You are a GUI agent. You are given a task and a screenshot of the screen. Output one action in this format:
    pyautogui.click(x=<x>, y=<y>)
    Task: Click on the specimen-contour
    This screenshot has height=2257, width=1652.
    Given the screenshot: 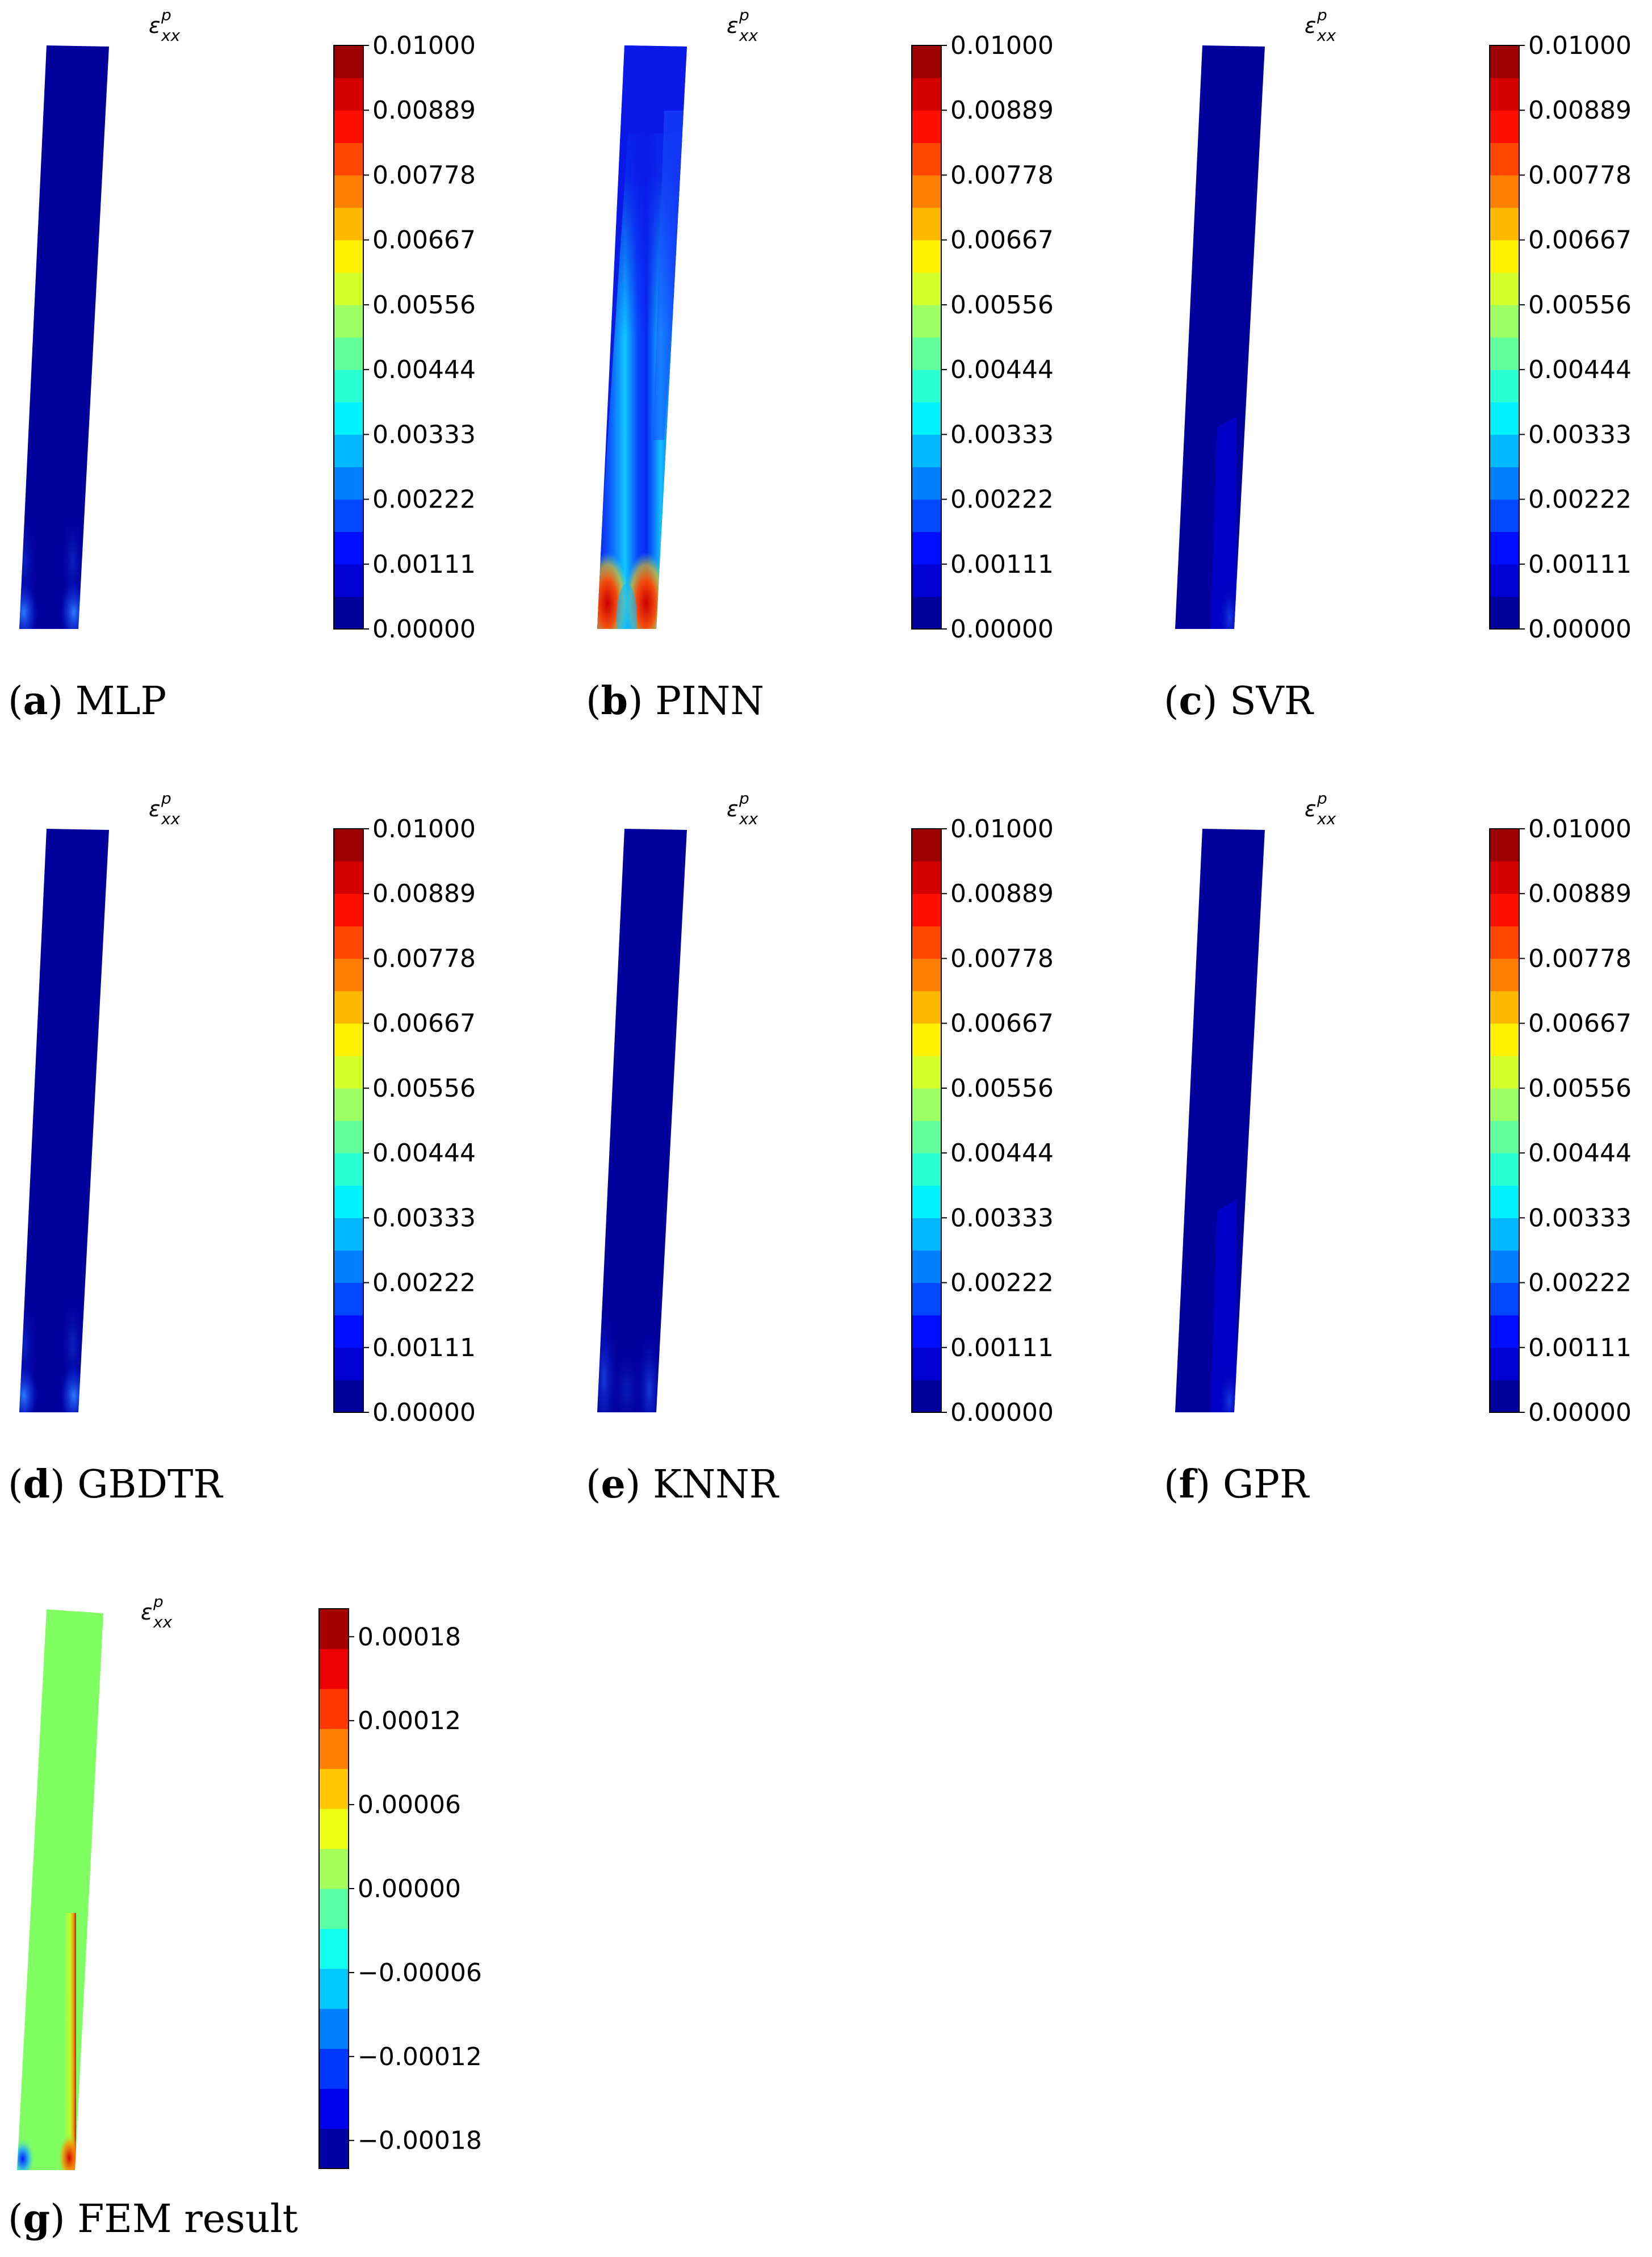 What is the action you would take?
    pyautogui.click(x=64, y=337)
    